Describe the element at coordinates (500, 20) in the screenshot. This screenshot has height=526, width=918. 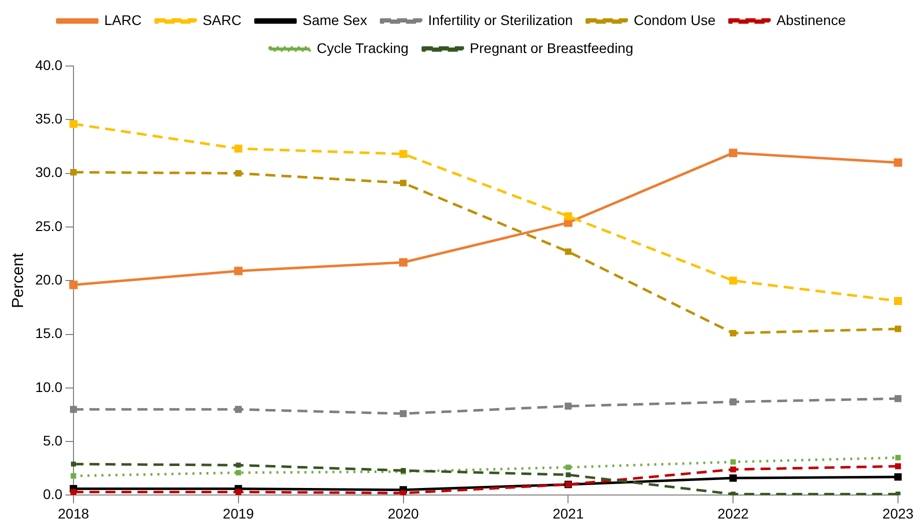
I see `legend-label: Infertility or Sterilization` at that location.